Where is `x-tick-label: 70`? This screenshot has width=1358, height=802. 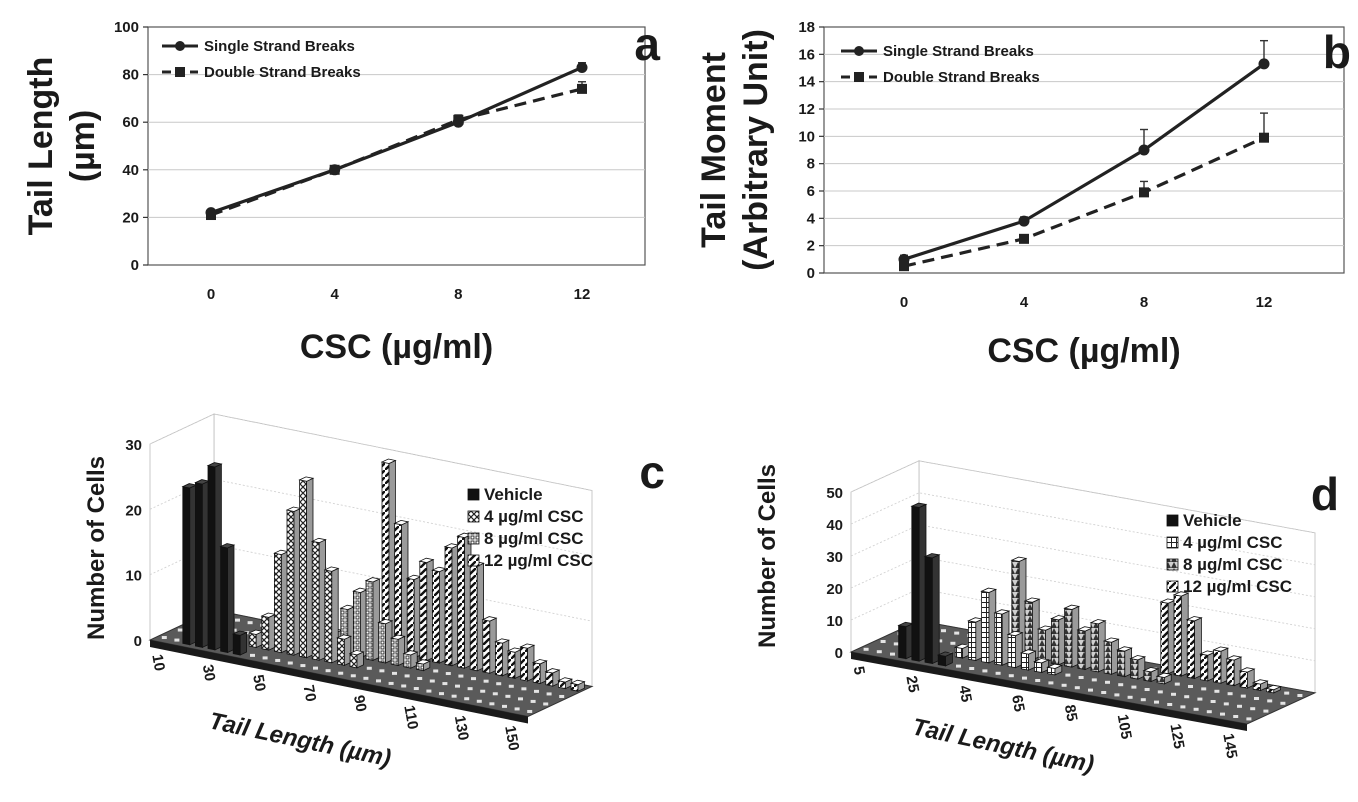 x-tick-label: 70 is located at coordinates (310, 693).